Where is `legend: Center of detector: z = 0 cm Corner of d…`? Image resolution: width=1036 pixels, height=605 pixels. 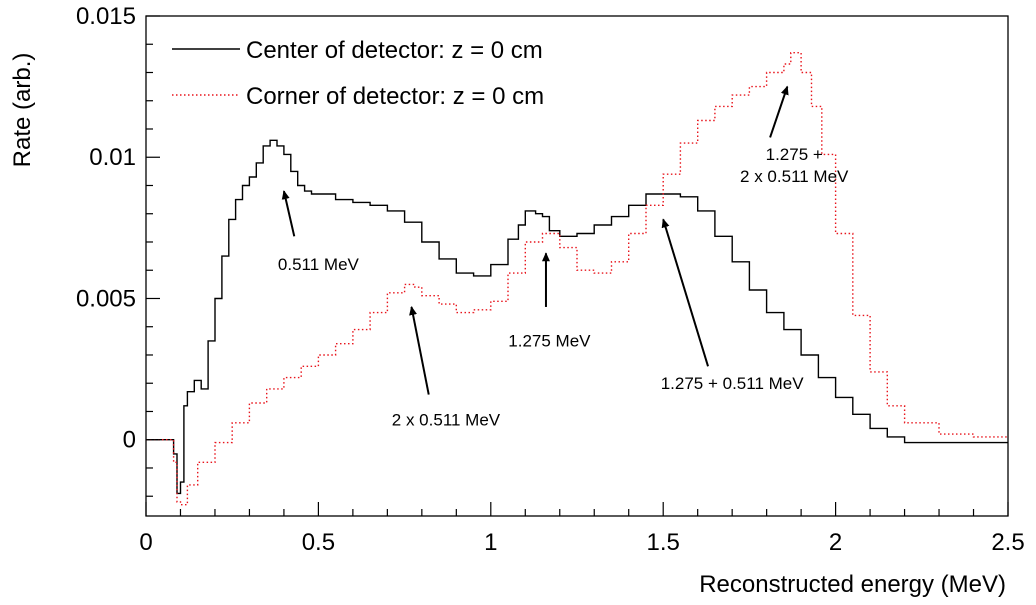
legend: Center of detector: z = 0 cm Corner of d… is located at coordinates (358, 73).